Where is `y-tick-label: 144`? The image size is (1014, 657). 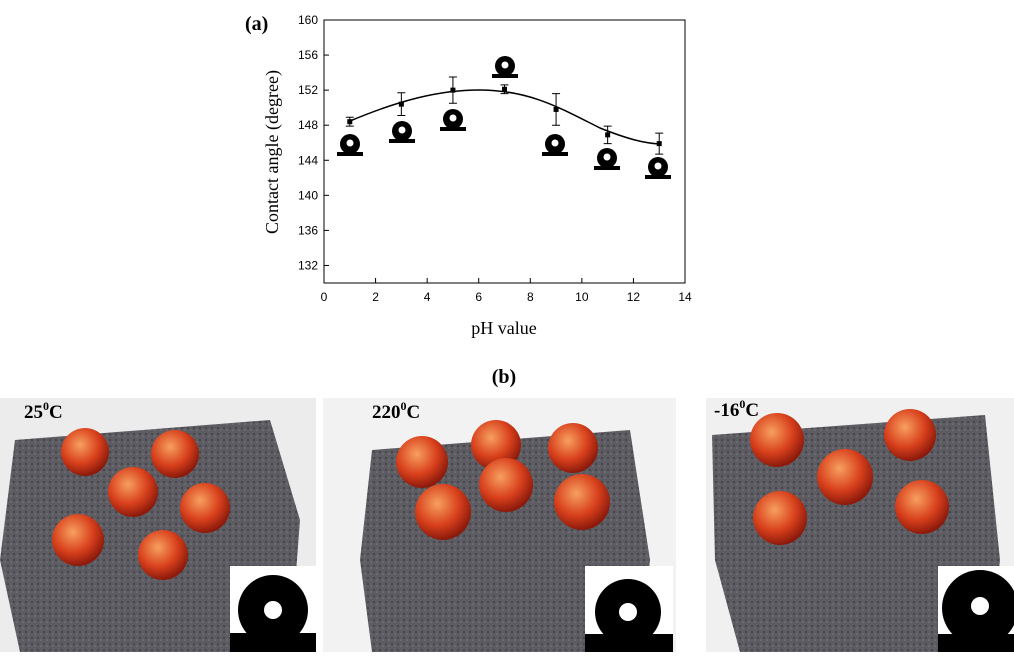
y-tick-label: 144 is located at coordinates (308, 160).